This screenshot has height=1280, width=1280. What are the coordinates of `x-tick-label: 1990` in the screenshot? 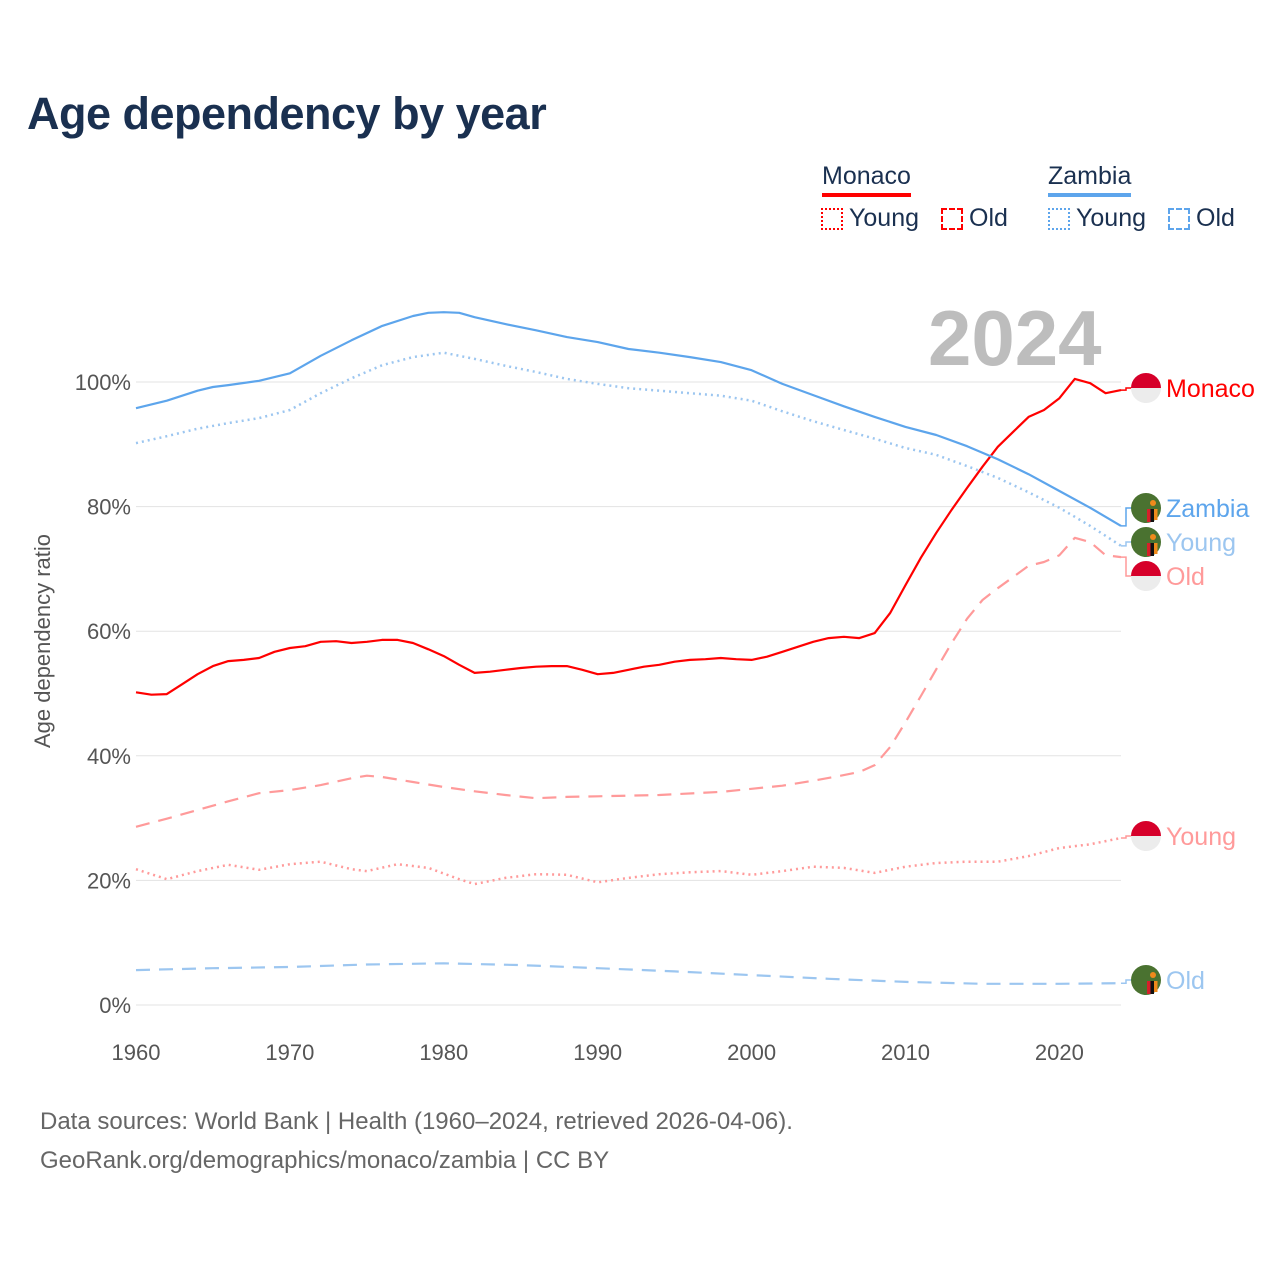 It's located at (597, 1052).